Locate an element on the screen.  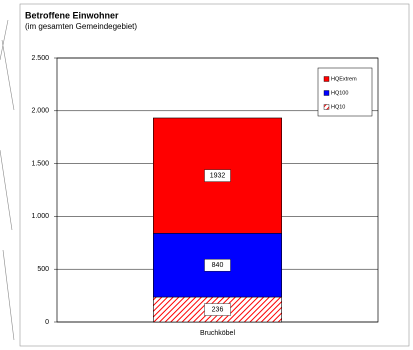
legend-label: HQ100 is located at coordinates (339, 93).